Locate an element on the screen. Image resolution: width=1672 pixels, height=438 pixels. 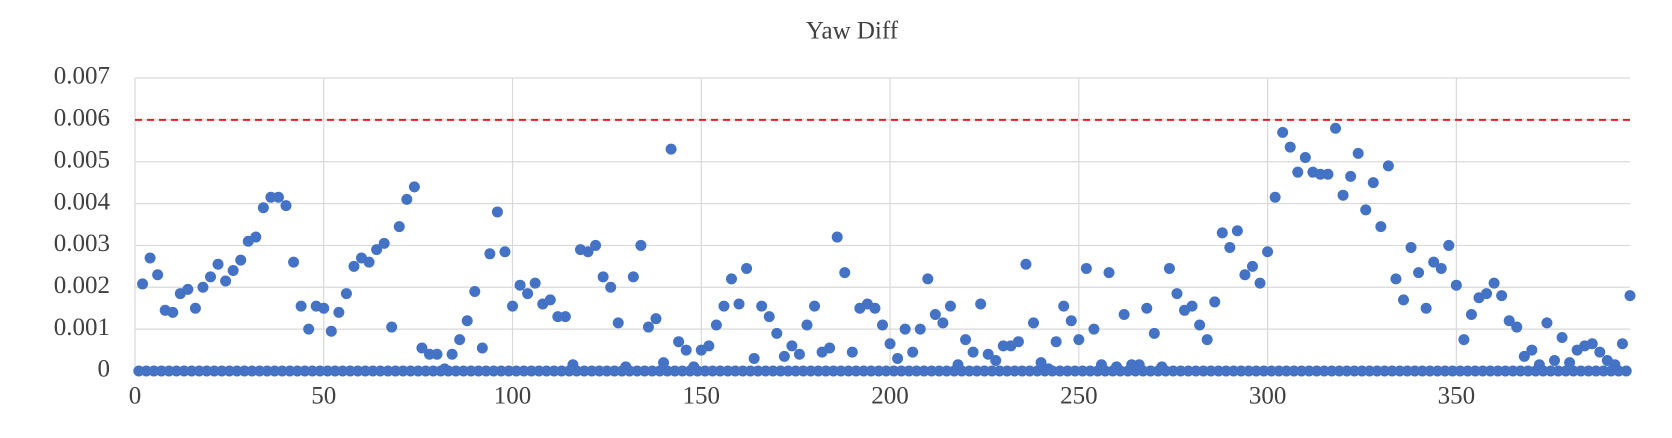
y-tick-label: 0 is located at coordinates (104, 369).